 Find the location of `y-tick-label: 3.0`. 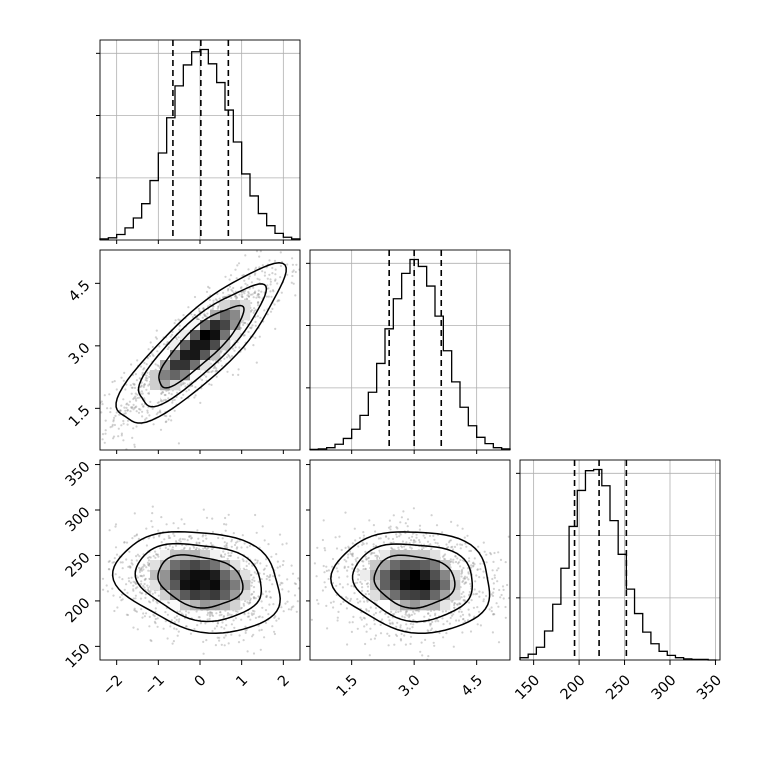

y-tick-label: 3.0 is located at coordinates (80, 354).